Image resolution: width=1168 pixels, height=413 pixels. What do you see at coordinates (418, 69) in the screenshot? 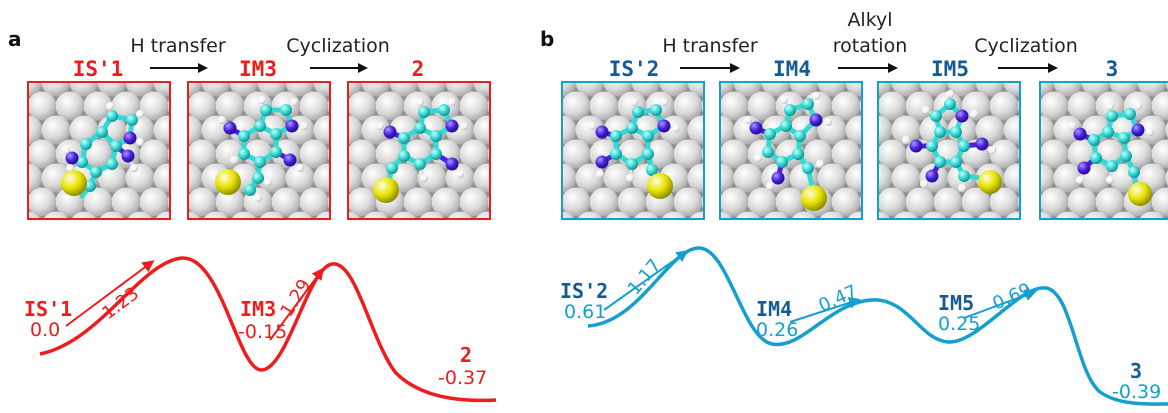
I see `state-title-2: 2` at bounding box center [418, 69].